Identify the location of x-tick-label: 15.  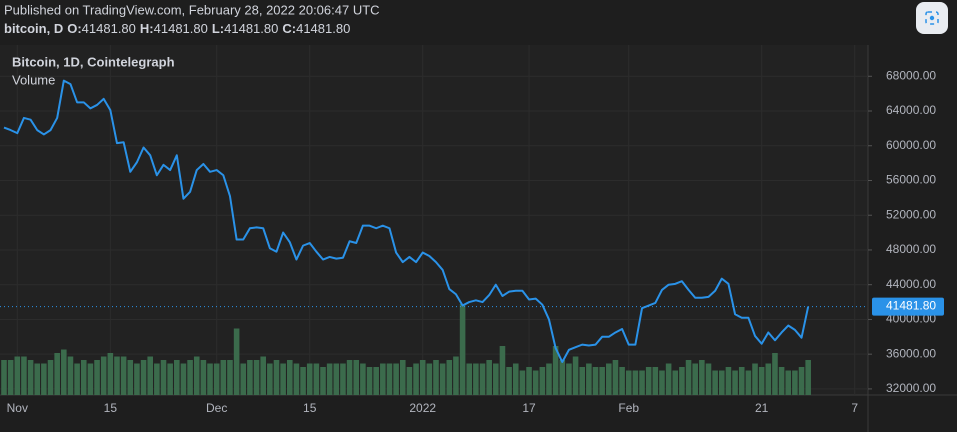
(111, 408).